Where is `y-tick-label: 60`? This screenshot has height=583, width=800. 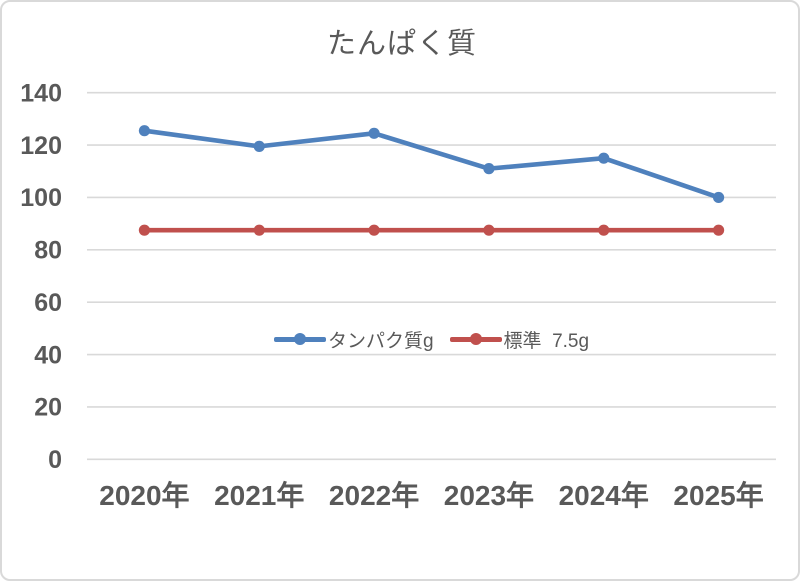
y-tick-label: 60 is located at coordinates (48, 303).